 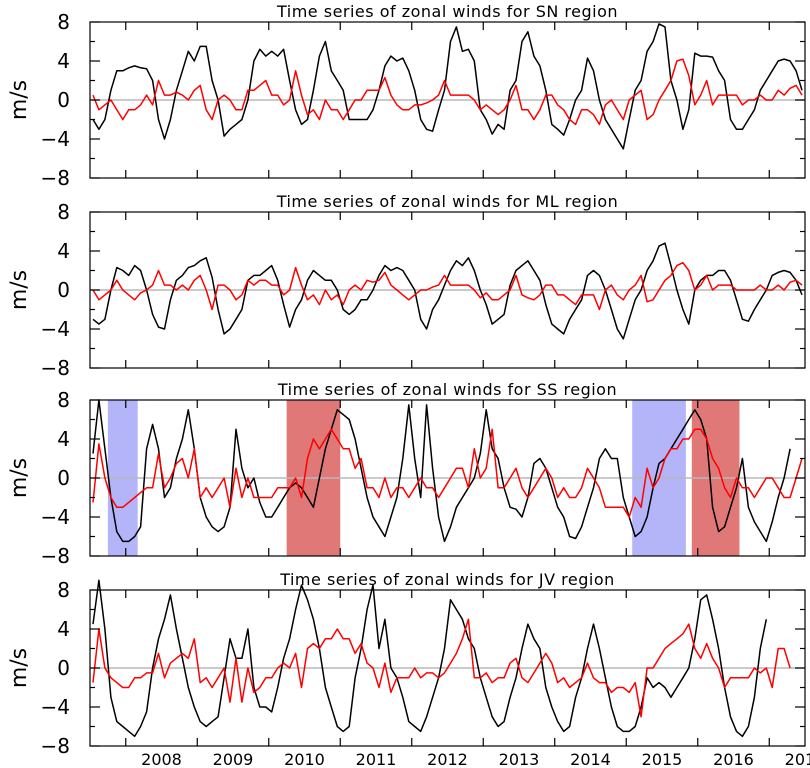 I want to click on panel-title: Time series of zonal winds for ML region, so click(x=447, y=201).